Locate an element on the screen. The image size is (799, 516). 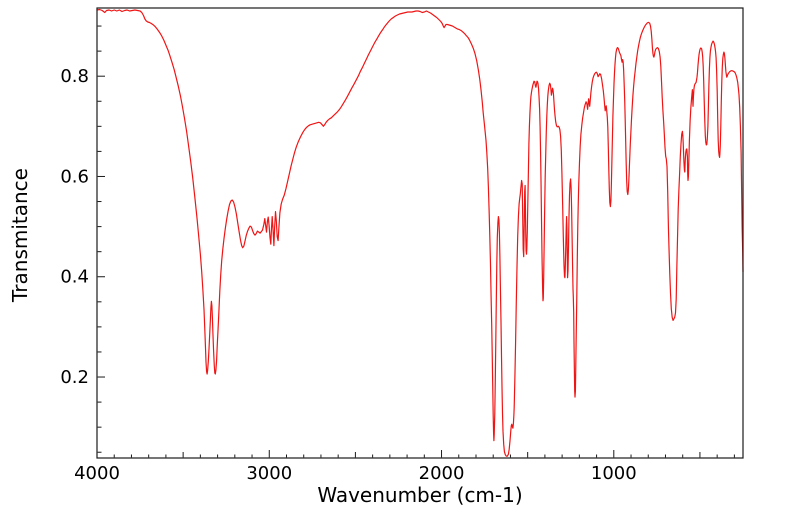
y-axis-title: Transmitance is located at coordinates (20, 235).